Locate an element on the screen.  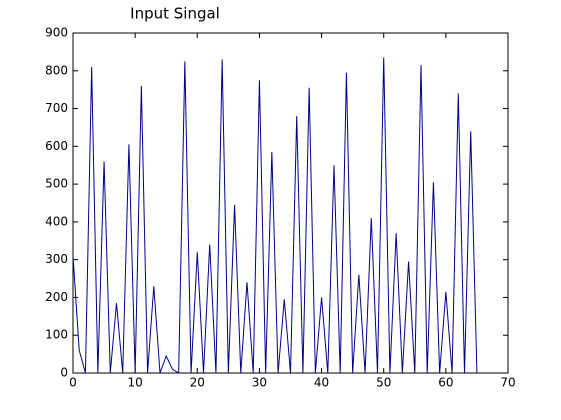
x-tick-label: 70 is located at coordinates (507, 383).